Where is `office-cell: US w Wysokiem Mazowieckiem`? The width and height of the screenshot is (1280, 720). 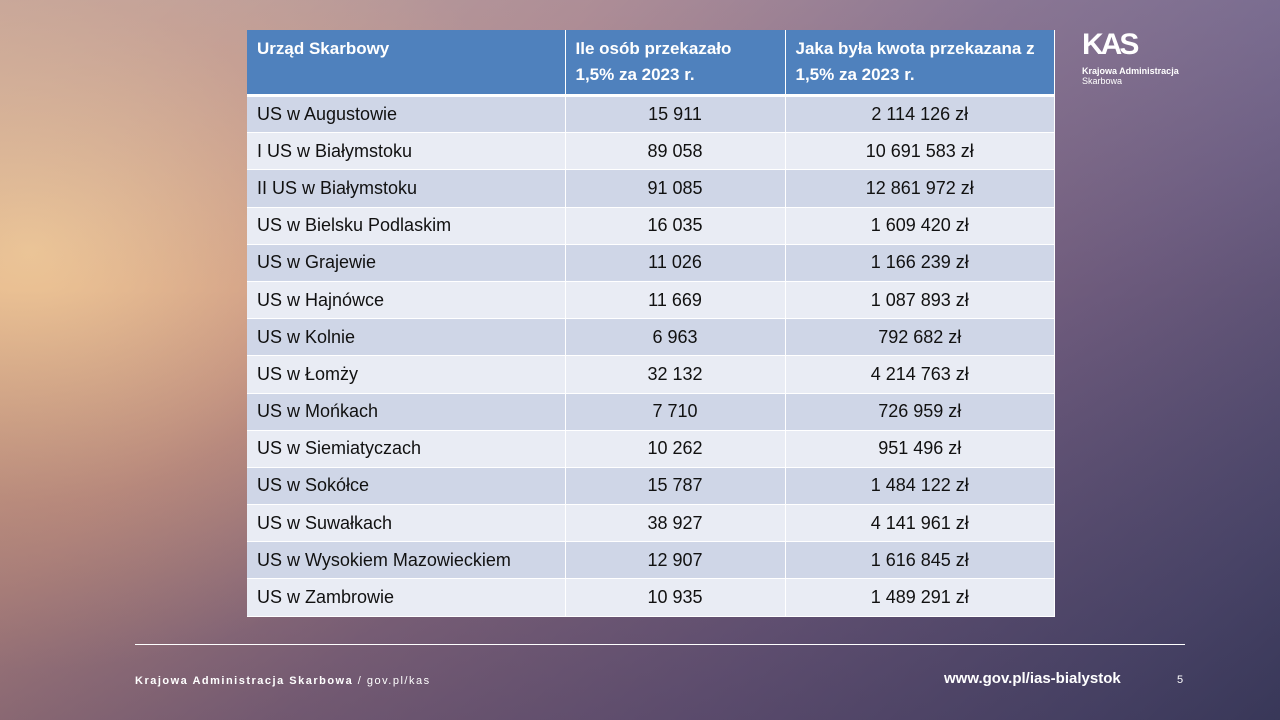 office-cell: US w Wysokiem Mazowieckiem is located at coordinates (406, 560).